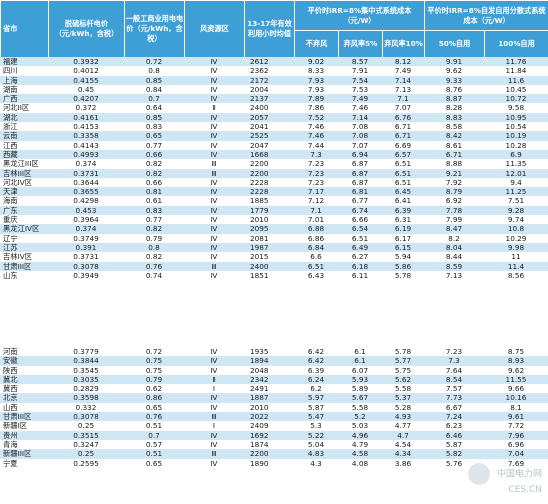 This screenshot has width=548, height=504. I want to click on benchmark-price-cell: 0.4993, so click(86, 154).